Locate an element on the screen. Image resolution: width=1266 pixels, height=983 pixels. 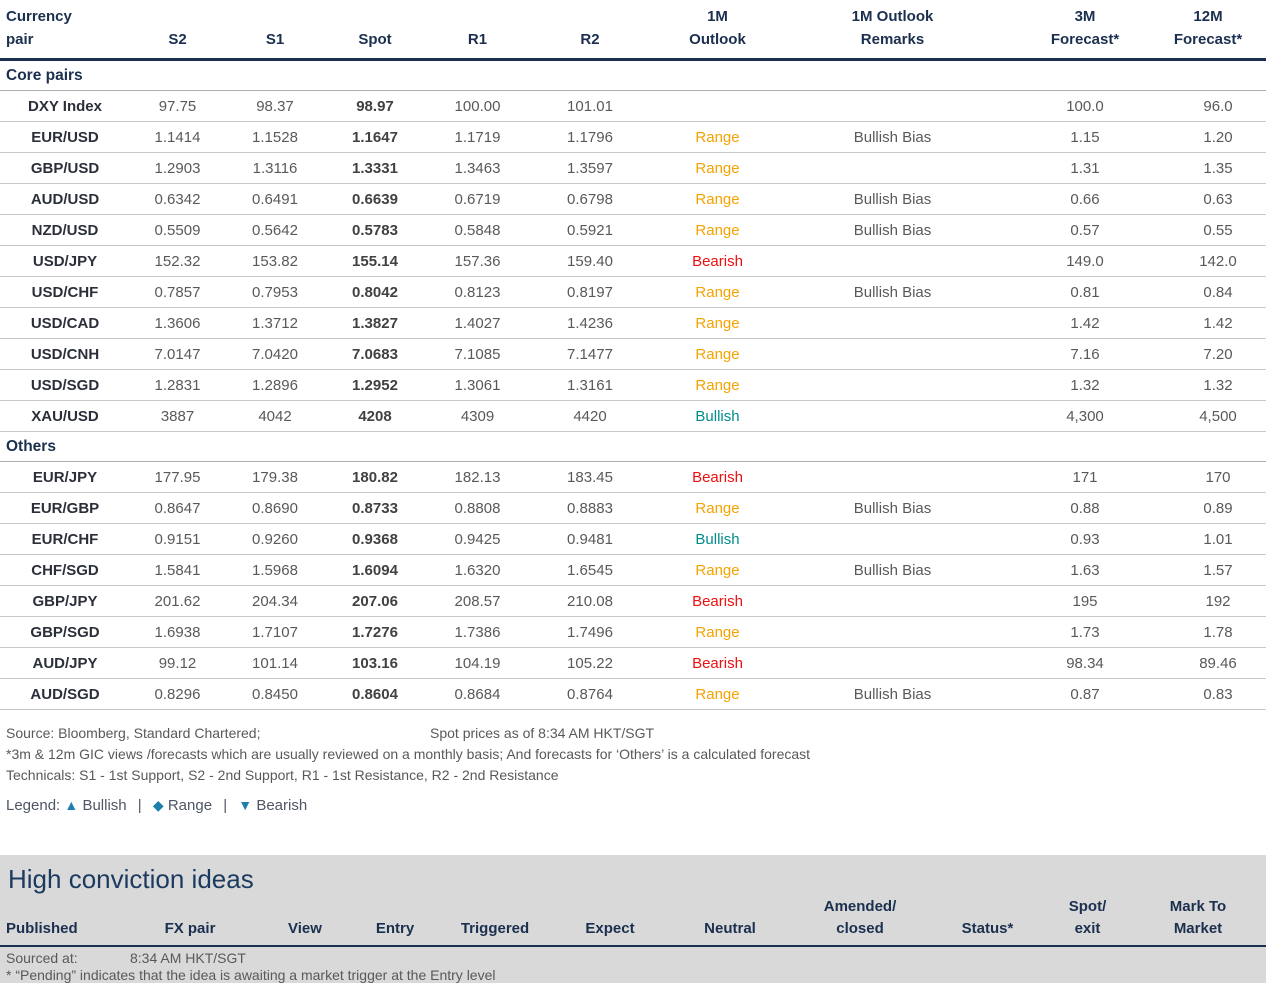
r1-cell: 100.00 is located at coordinates (477, 106).